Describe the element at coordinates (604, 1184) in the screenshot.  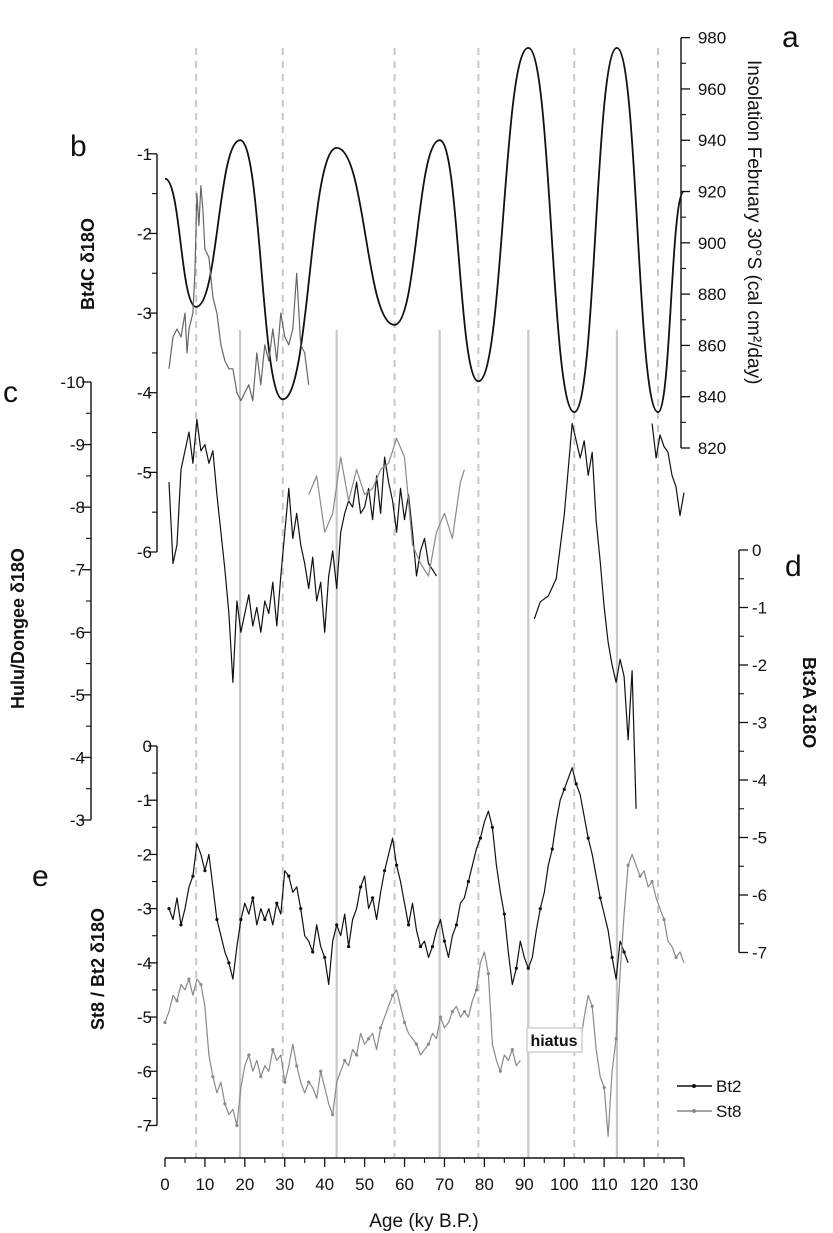
I see `x-tick-label-110: 110` at that location.